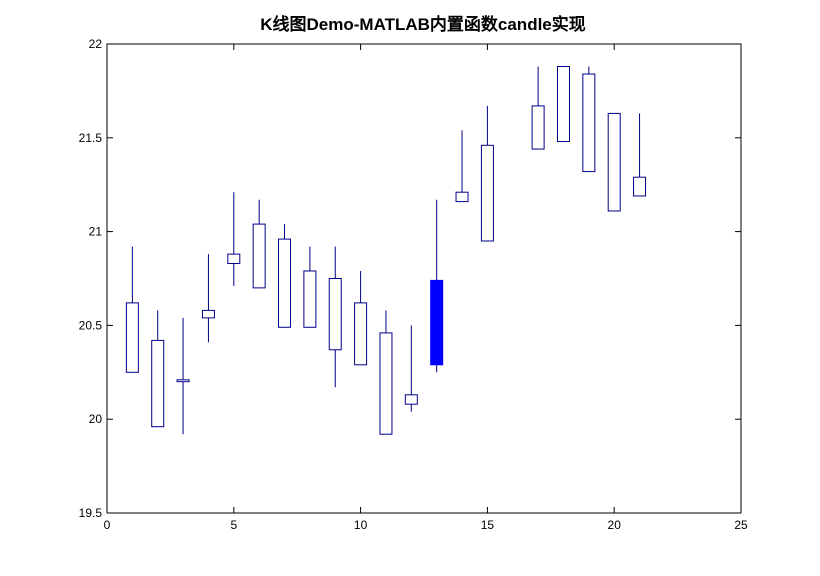 This screenshot has height=576, width=820. I want to click on chart-title: K线图Demo-MATLAB内置函数candle实现, so click(423, 24).